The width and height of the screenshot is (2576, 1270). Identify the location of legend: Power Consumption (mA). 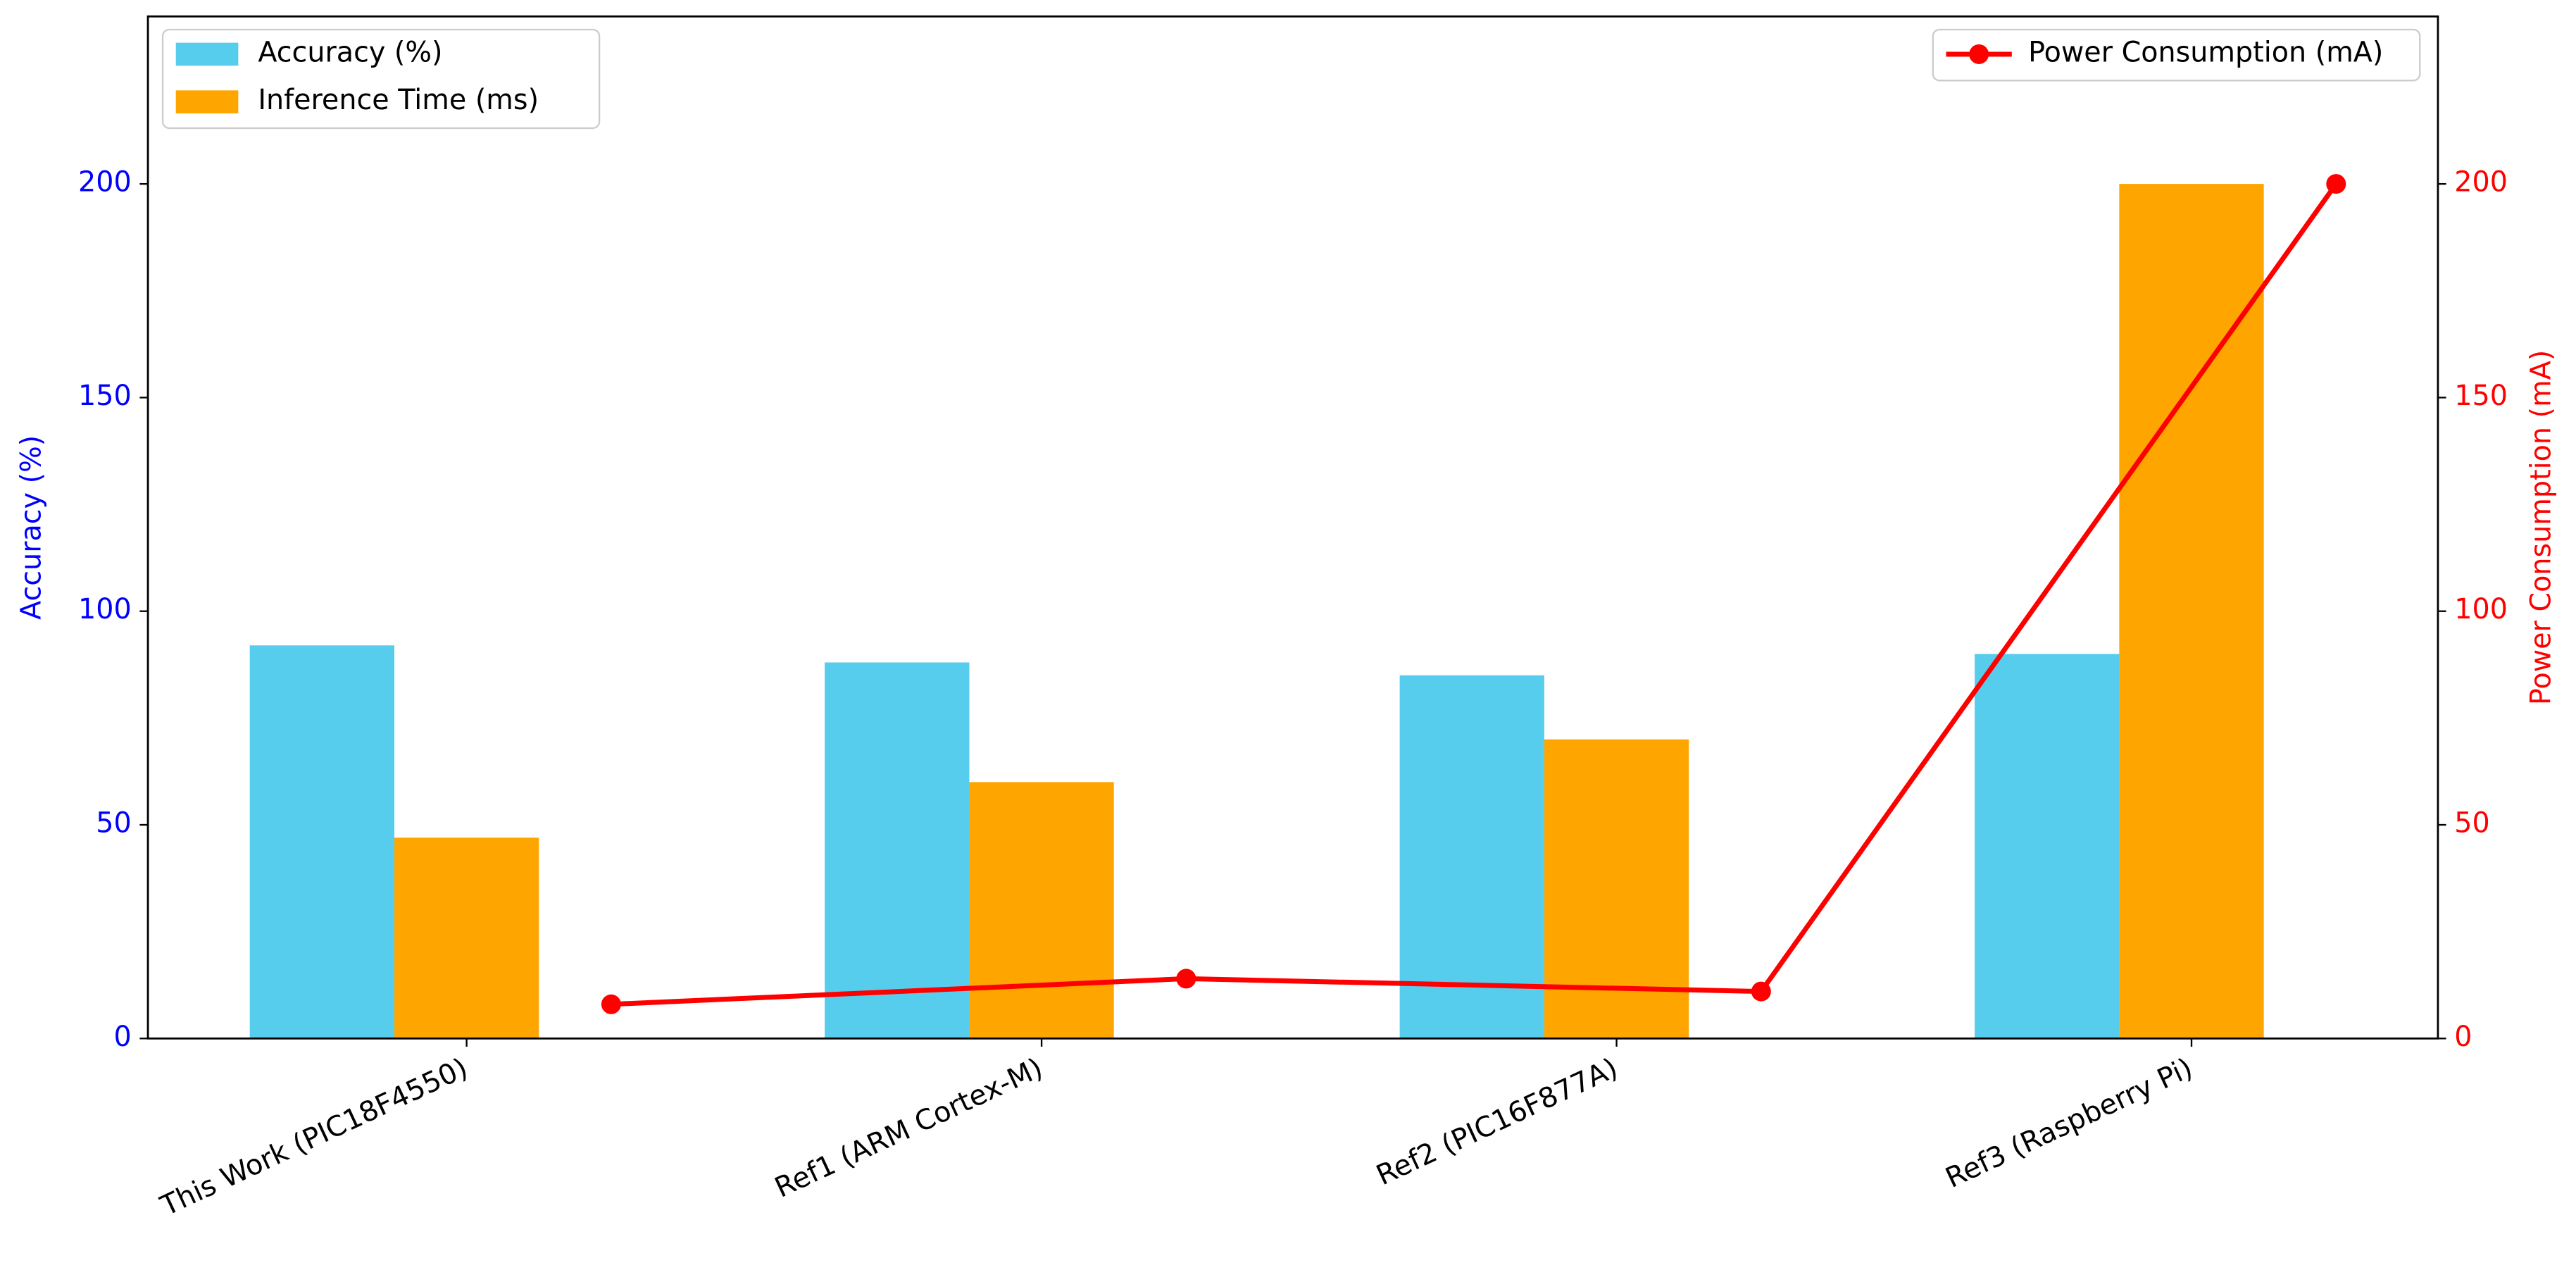
(2176, 55).